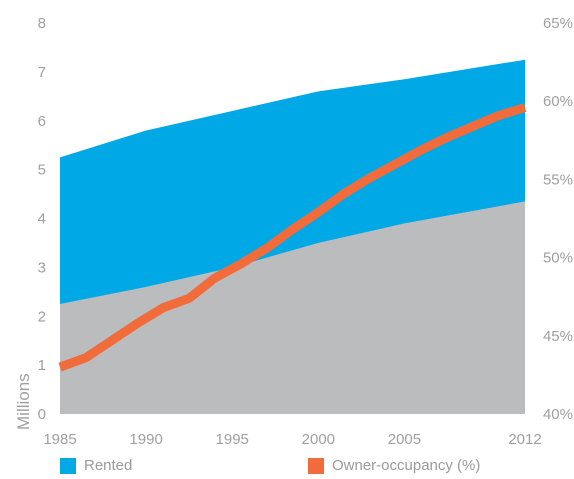 This screenshot has height=479, width=574. Describe the element at coordinates (42, 267) in the screenshot. I see `left-tick-label: 3` at that location.